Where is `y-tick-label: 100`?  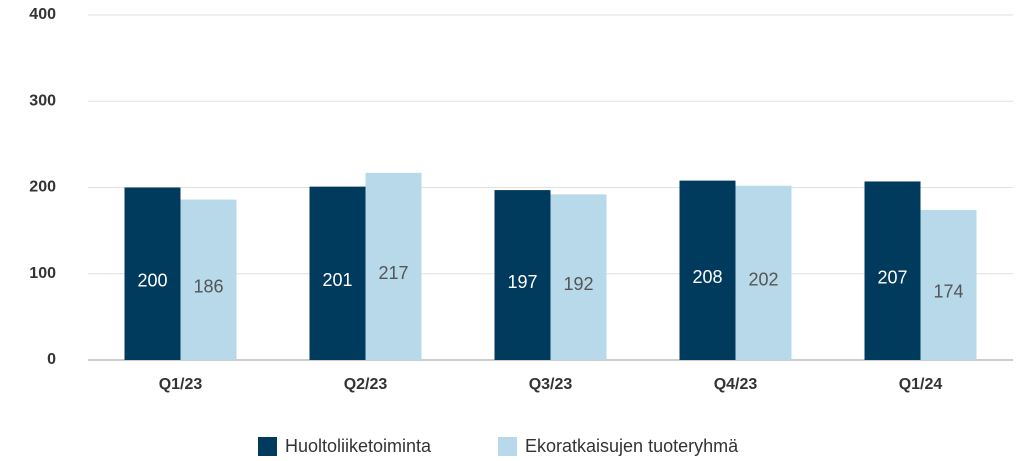
y-tick-label: 100 is located at coordinates (42, 273).